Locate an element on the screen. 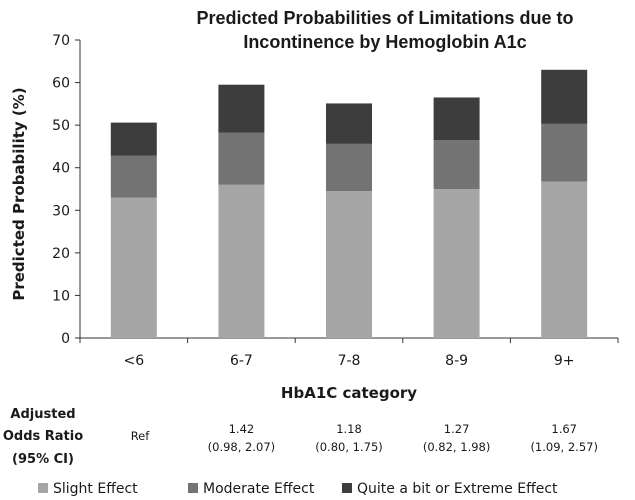 Image resolution: width=635 pixels, height=500 pixels. odds-ratio-header-line-3: (95% CI) is located at coordinates (43, 459).